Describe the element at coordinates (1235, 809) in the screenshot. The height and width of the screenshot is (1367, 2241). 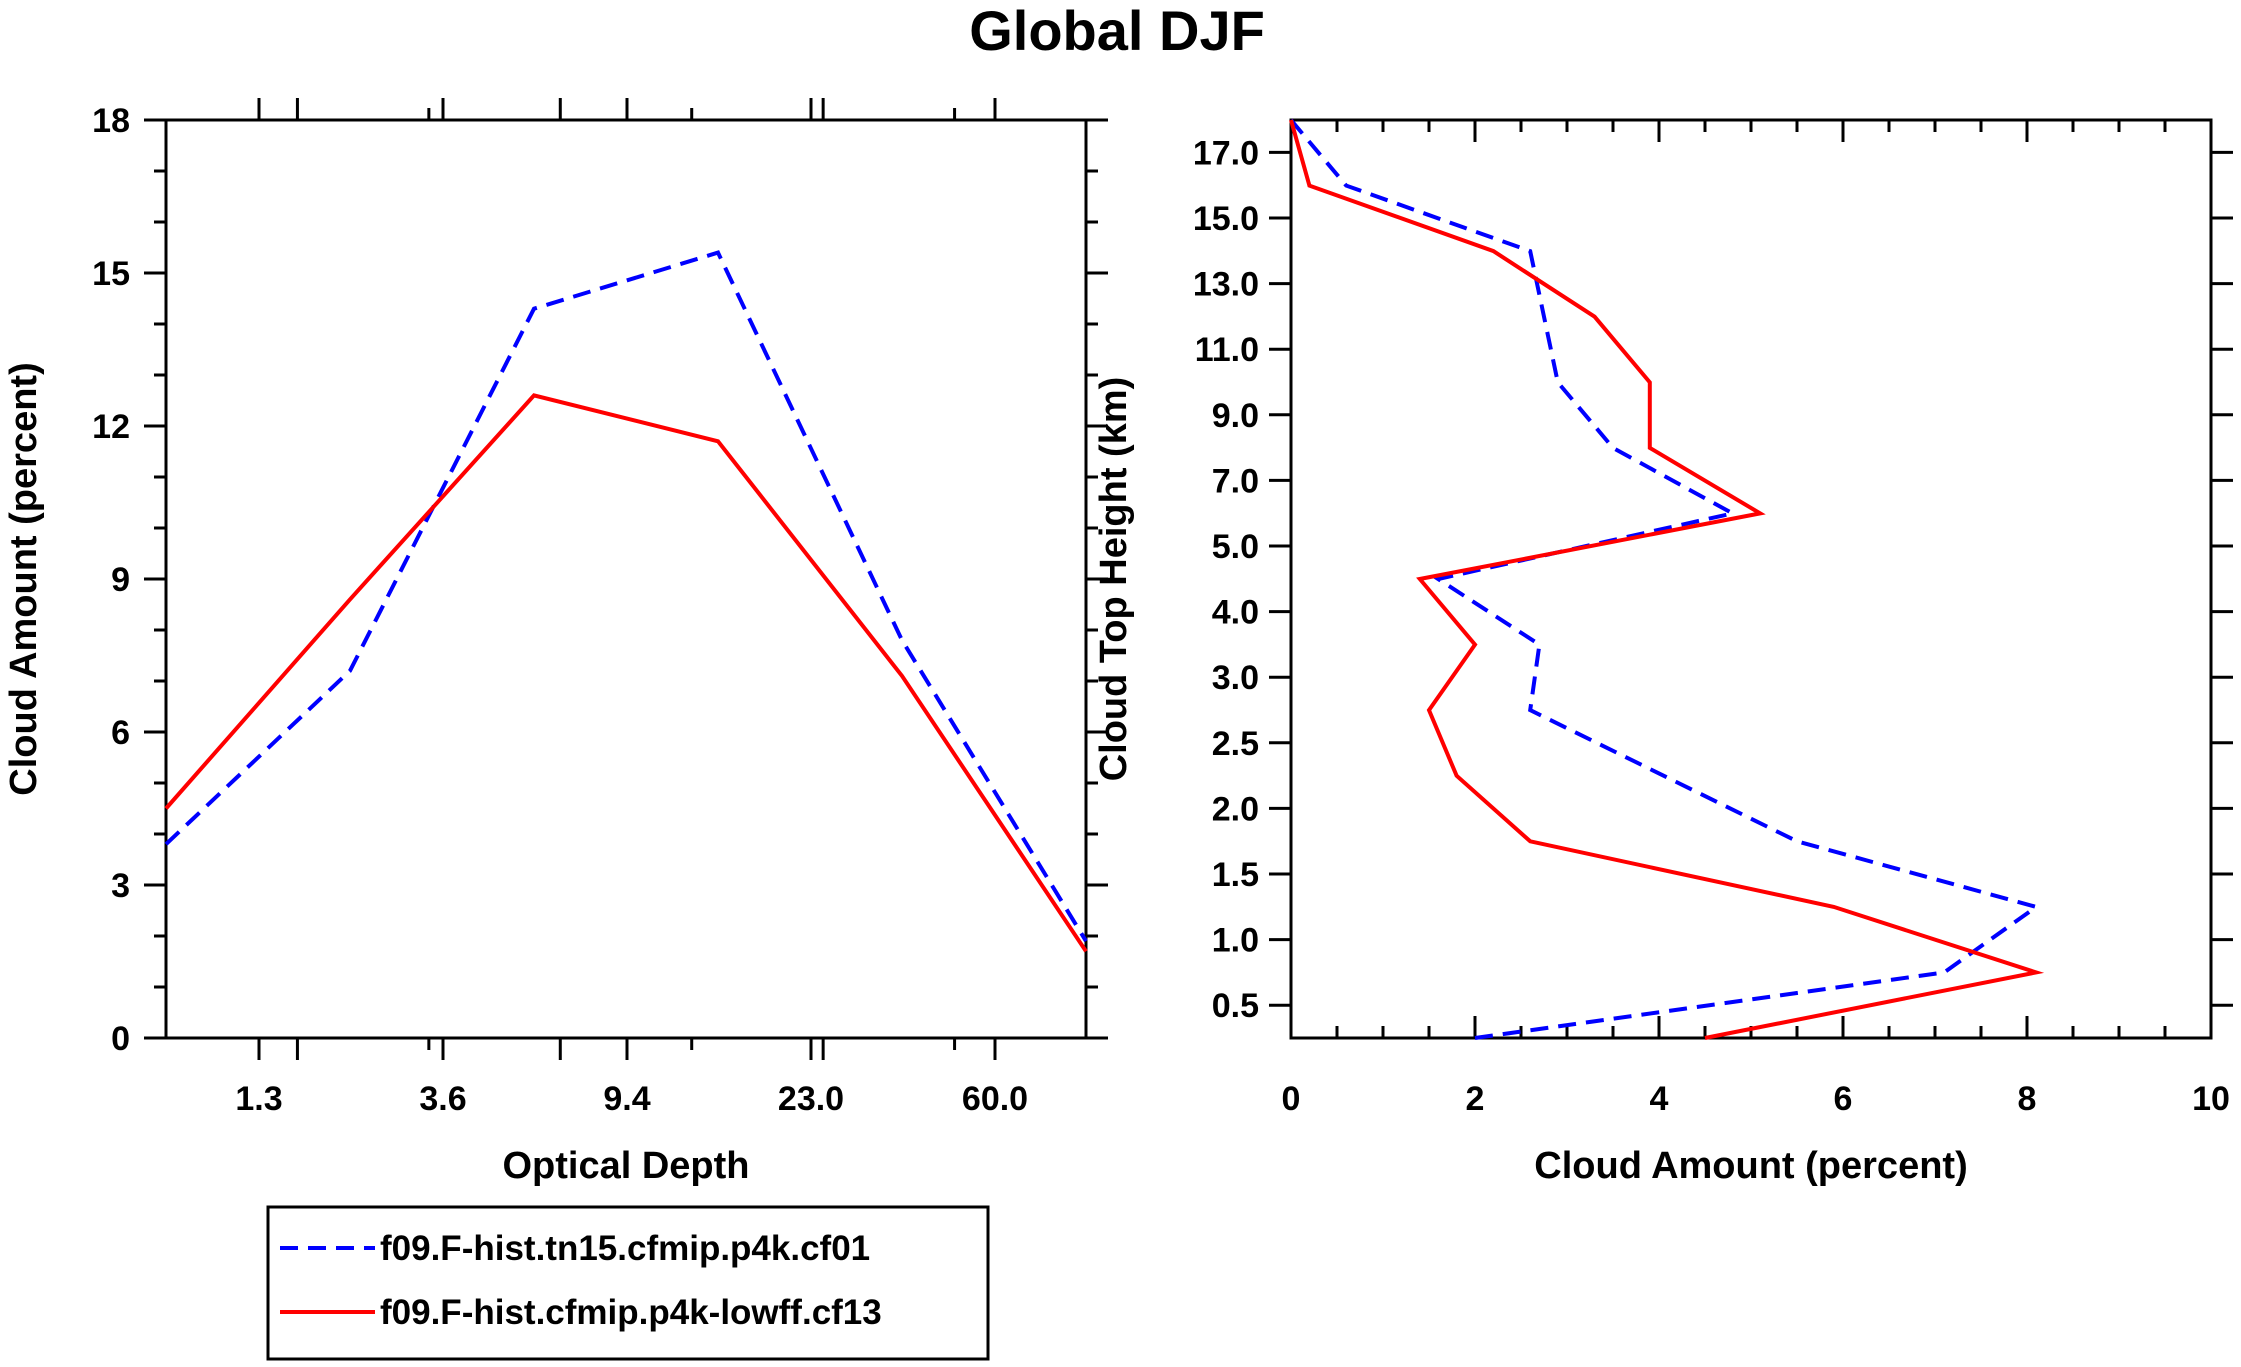
I see `right-y-tick-label: 2.0` at that location.